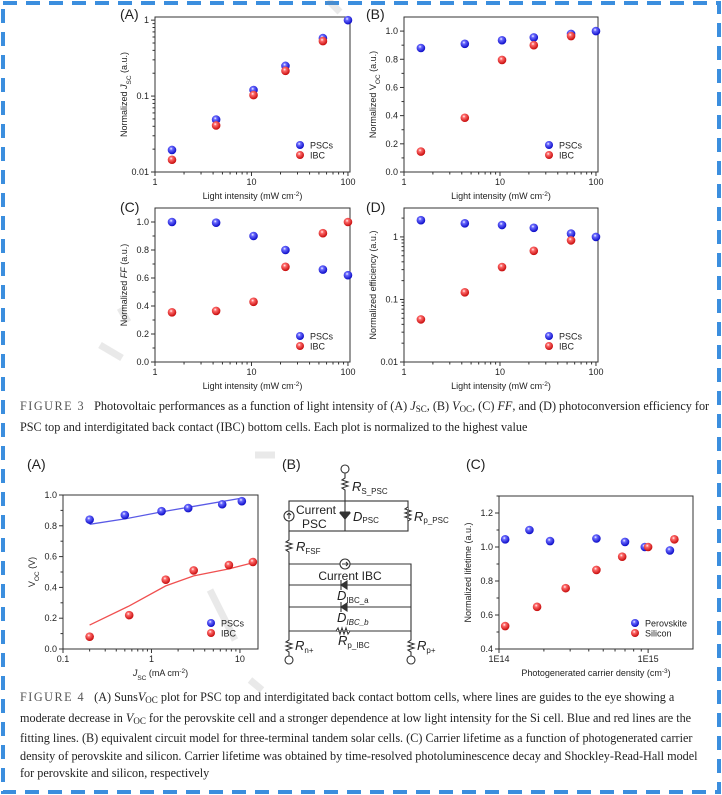 The width and height of the screenshot is (722, 795). I want to click on label-r-p: Rp+, so click(426, 646).